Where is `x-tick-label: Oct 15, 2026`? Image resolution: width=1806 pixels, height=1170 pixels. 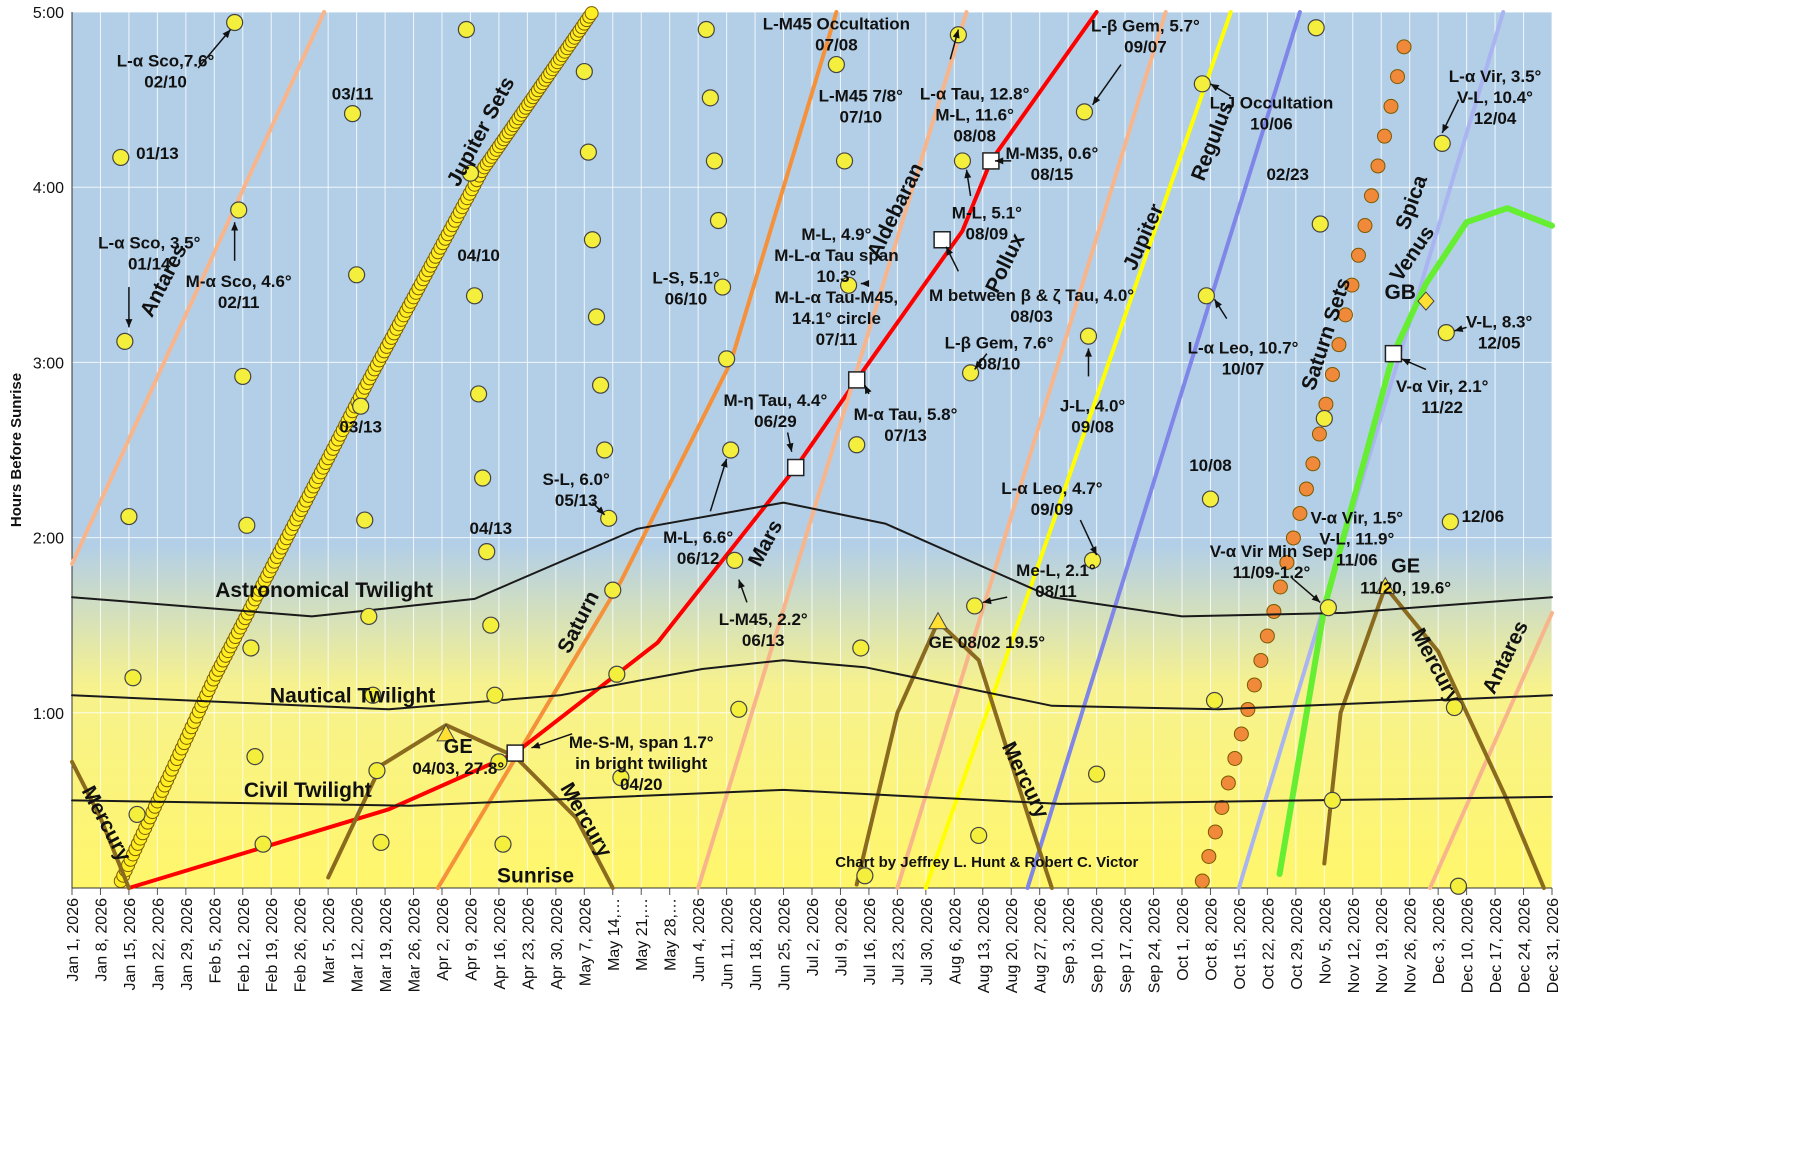
x-tick-label: Oct 15, 2026 is located at coordinates (1240, 944).